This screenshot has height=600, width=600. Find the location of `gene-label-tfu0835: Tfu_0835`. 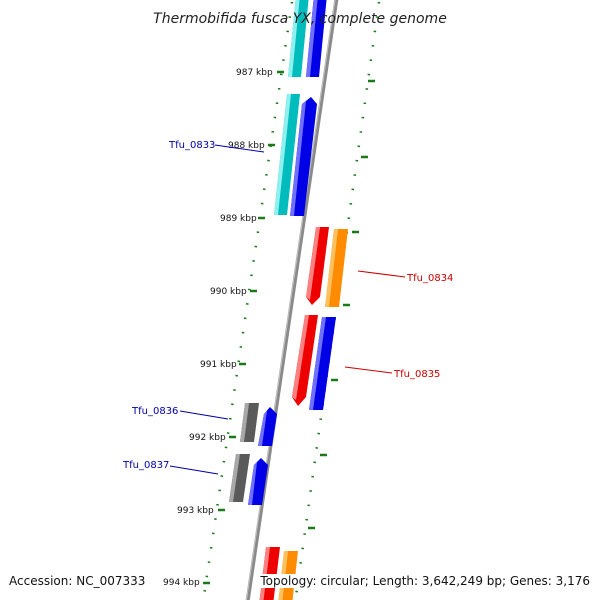

gene-label-tfu0835: Tfu_0835 is located at coordinates (416, 374).